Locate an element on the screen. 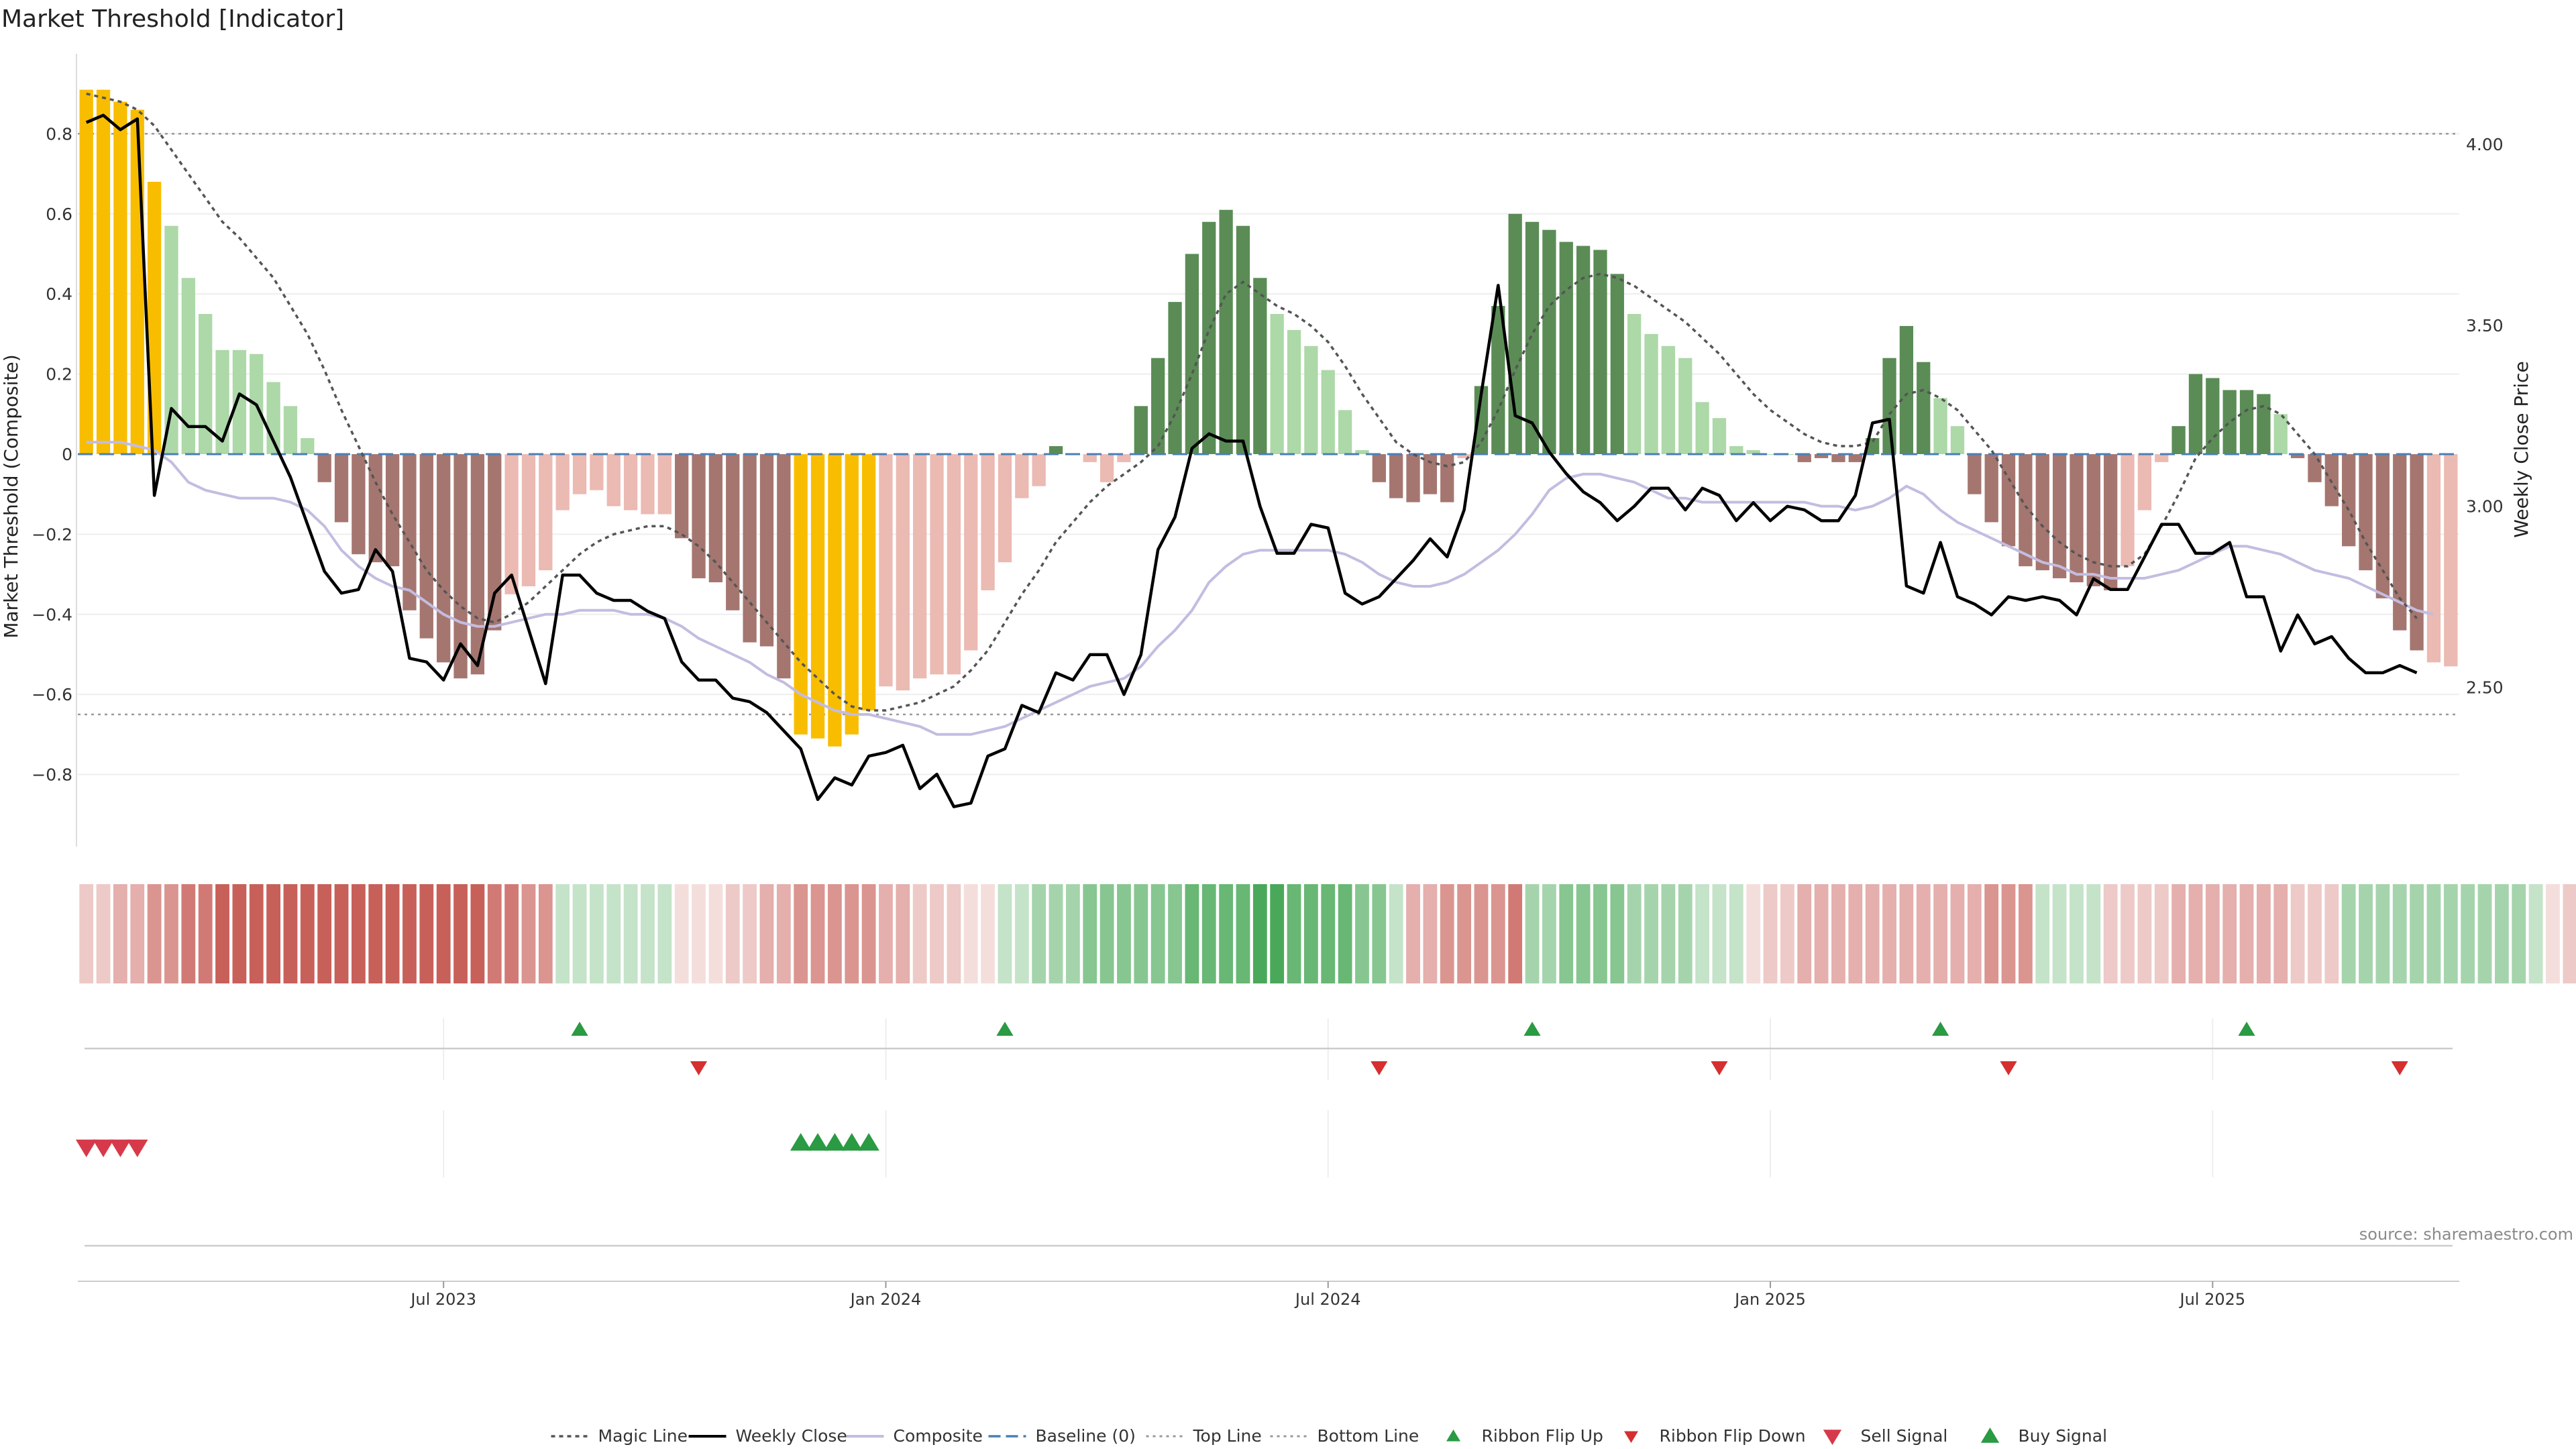 The width and height of the screenshot is (2576, 1449). legend-label: Ribbon Flip Down is located at coordinates (1733, 1436).